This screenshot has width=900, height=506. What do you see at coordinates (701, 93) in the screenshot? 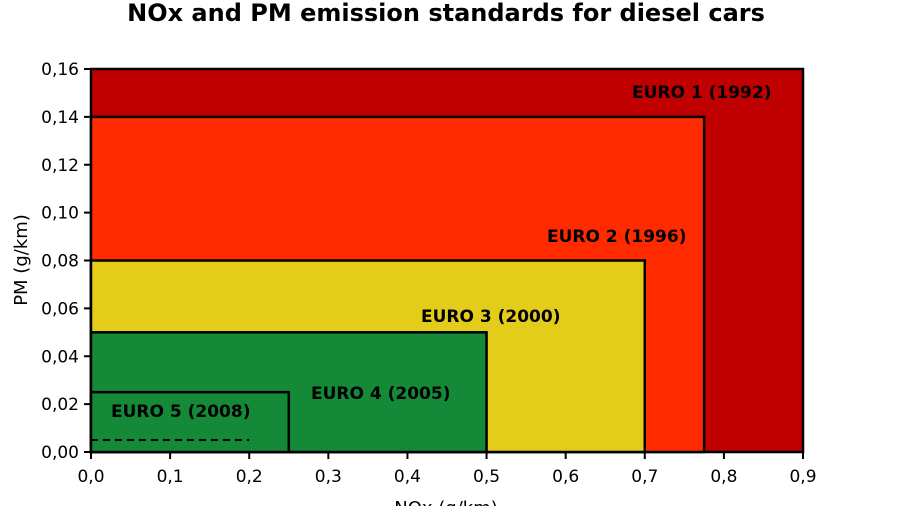
I see `region-label-euro-1-1992: EURO 1 (1992)` at bounding box center [701, 93].